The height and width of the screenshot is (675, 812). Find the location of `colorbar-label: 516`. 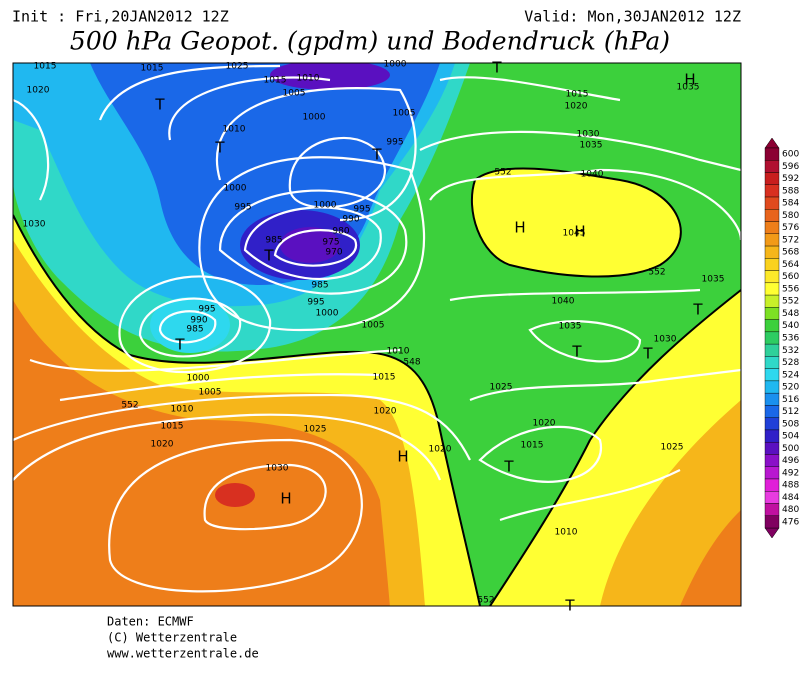

colorbar-label: 516 is located at coordinates (790, 400).